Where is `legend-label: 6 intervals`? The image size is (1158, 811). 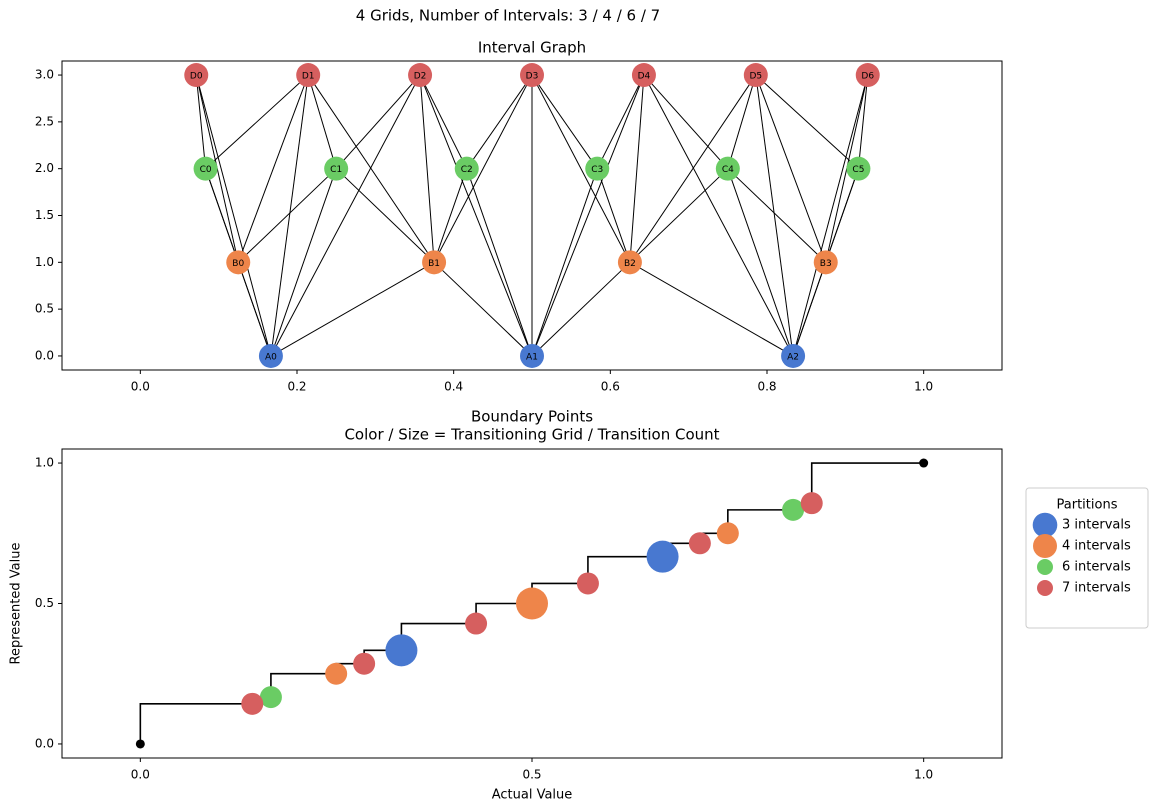 legend-label: 6 intervals is located at coordinates (1096, 567).